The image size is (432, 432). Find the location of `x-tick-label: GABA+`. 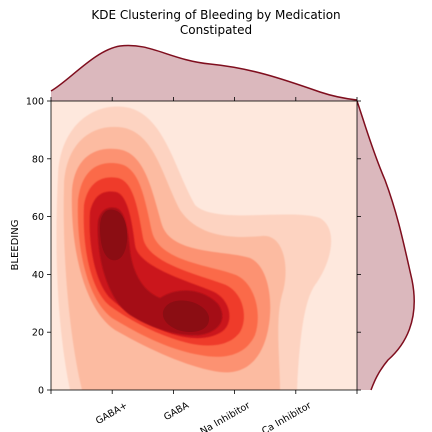

x-tick-label: GABA+ is located at coordinates (112, 413).